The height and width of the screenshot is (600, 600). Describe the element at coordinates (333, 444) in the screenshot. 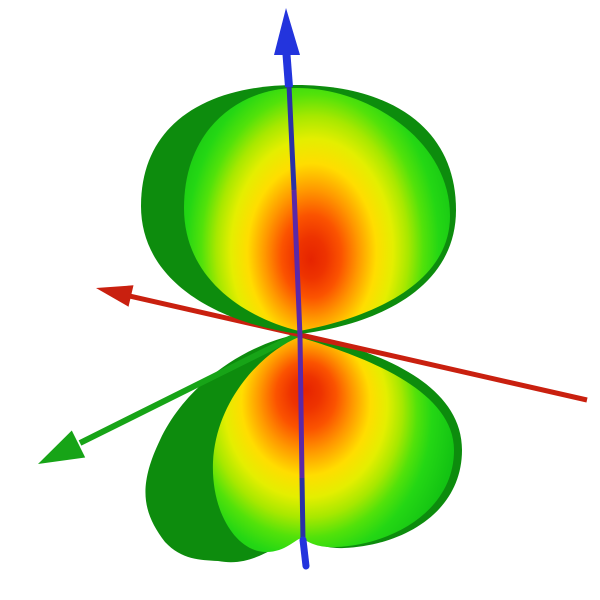

I see `lower-lobe-cutaway-face` at that location.